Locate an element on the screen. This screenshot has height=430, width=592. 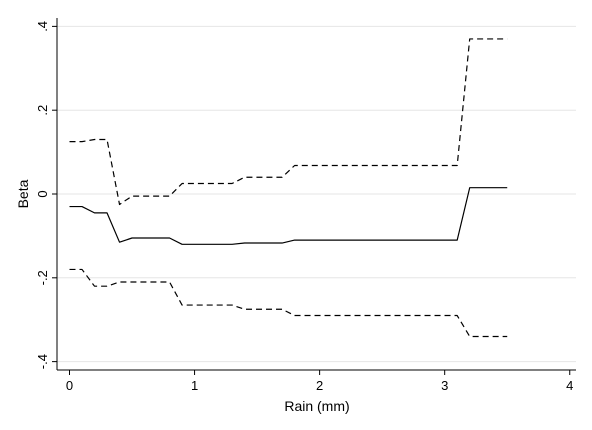
x-tick-label-3: 3 is located at coordinates (444, 385).